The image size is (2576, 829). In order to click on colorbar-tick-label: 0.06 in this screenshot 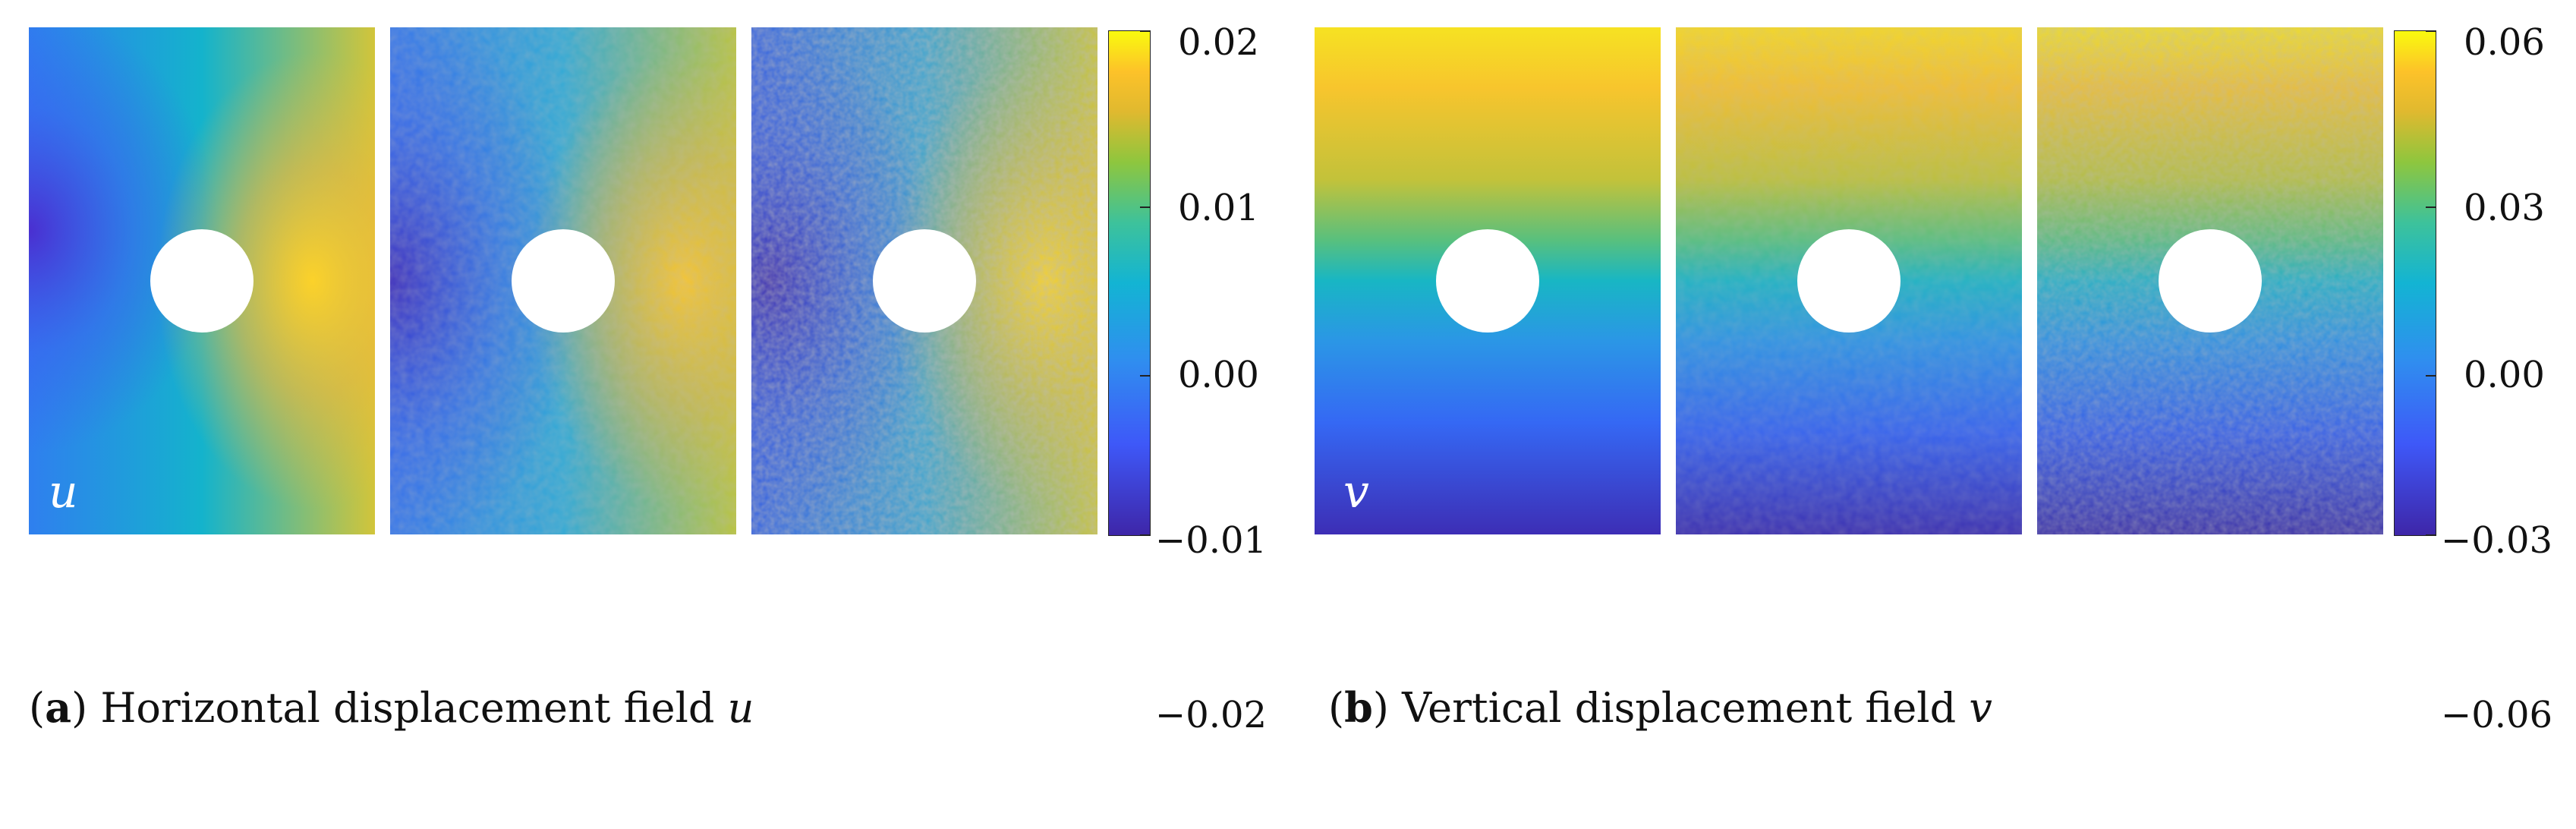, I will do `click(2504, 42)`.